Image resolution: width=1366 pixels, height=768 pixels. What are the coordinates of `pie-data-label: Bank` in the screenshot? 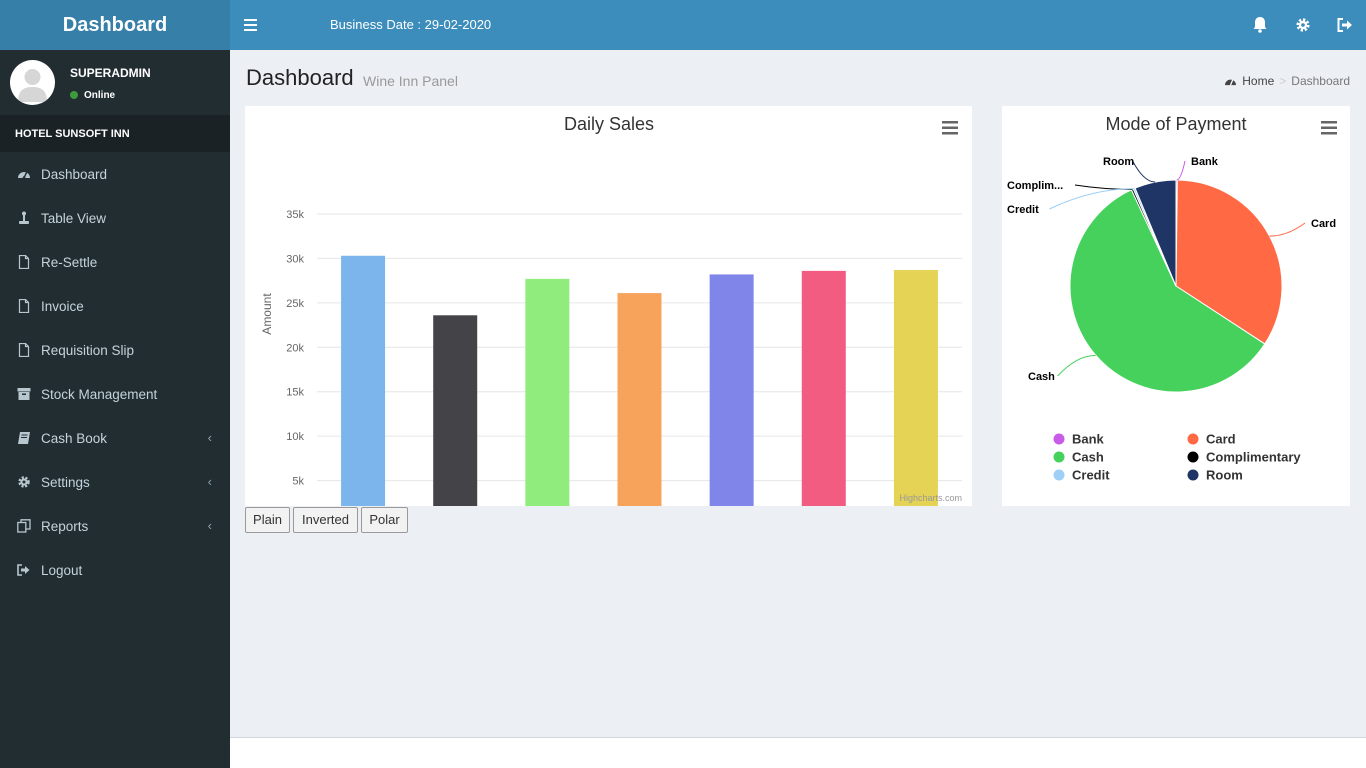 It's located at (1205, 162).